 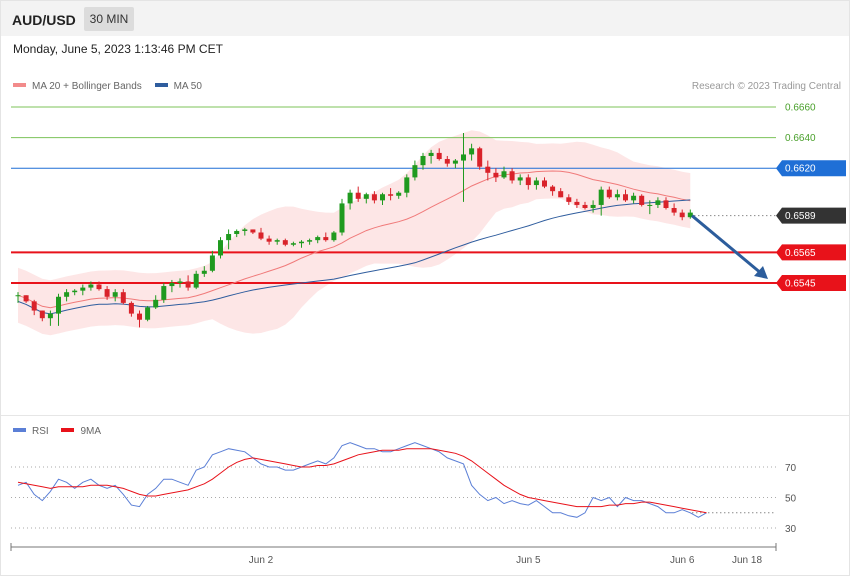 What do you see at coordinates (800, 169) in the screenshot?
I see `price-label: 0.6620` at bounding box center [800, 169].